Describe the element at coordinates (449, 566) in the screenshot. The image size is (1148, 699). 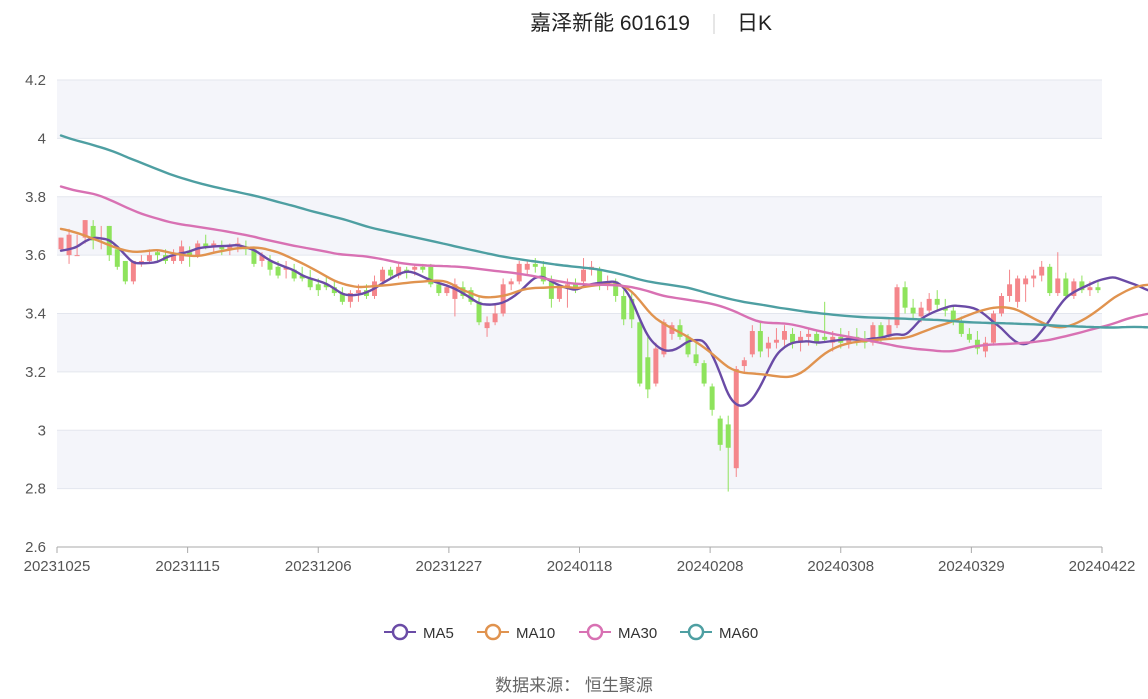
I see `x-tick-label: 20231227` at that location.